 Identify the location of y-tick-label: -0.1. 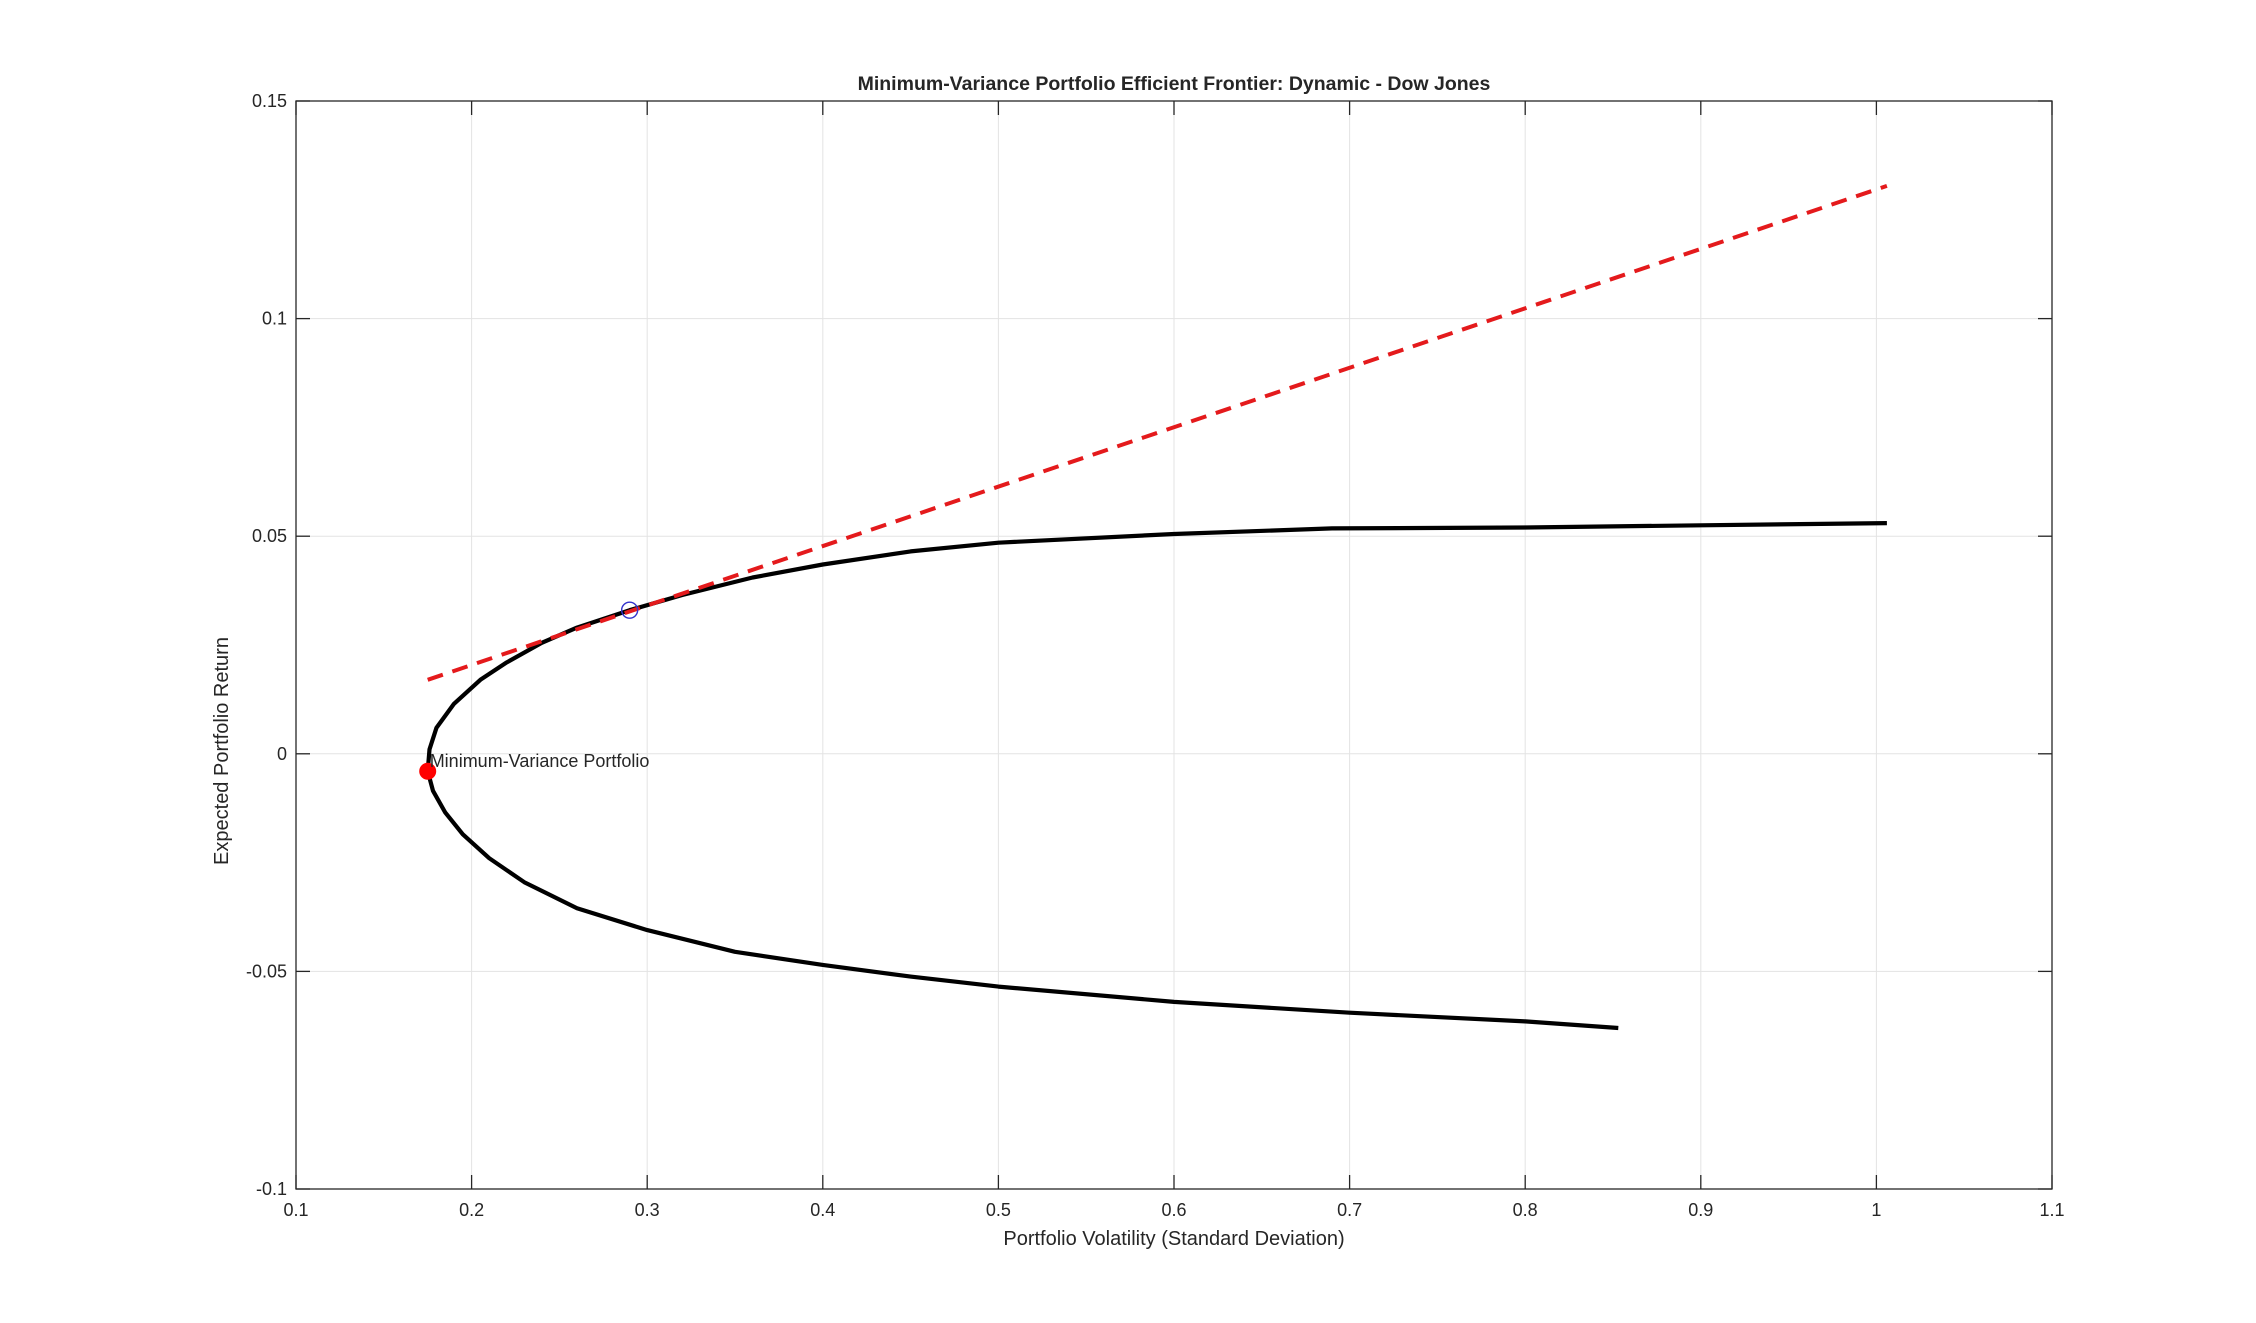
(271, 1189).